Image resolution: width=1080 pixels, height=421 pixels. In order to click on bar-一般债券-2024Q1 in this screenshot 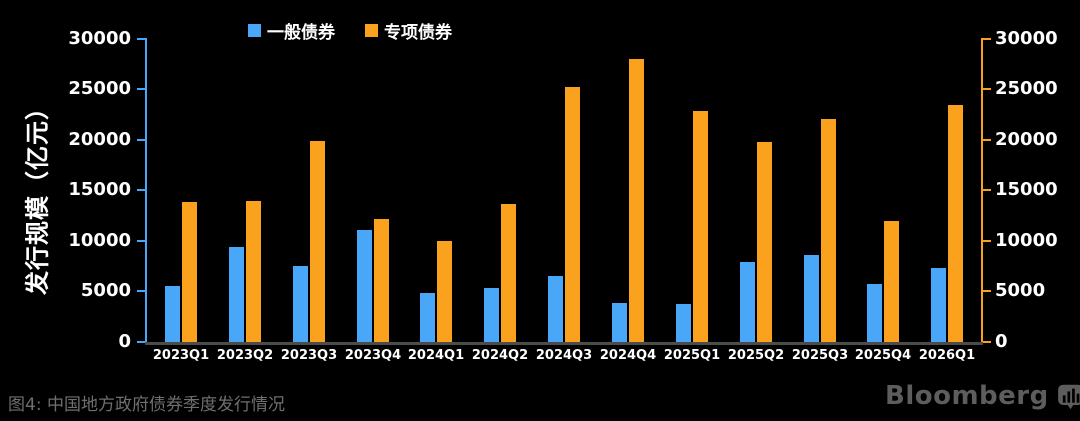, I will do `click(427, 317)`.